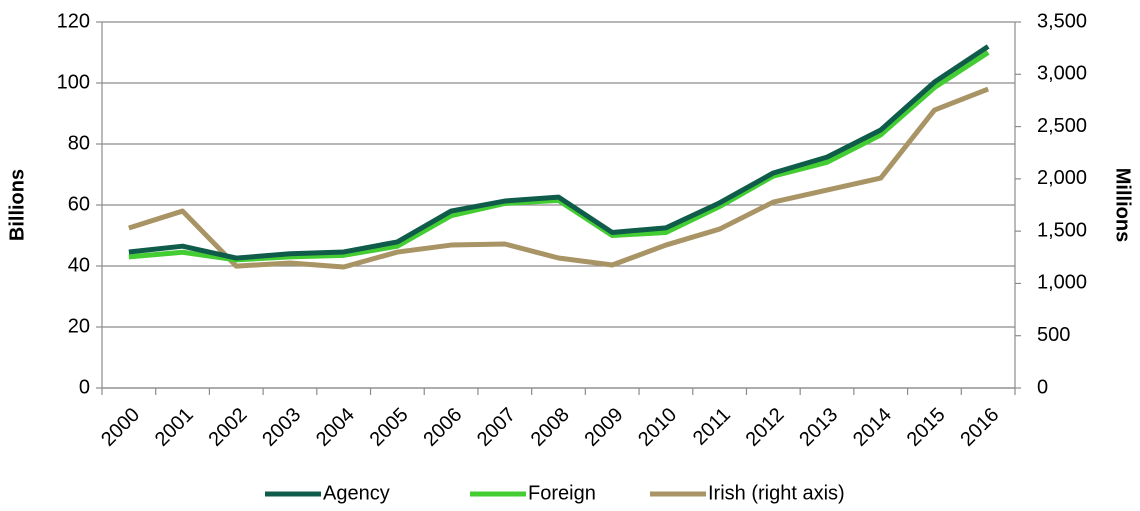 The height and width of the screenshot is (511, 1140). What do you see at coordinates (872, 427) in the screenshot?
I see `x-tick-label: 2014` at bounding box center [872, 427].